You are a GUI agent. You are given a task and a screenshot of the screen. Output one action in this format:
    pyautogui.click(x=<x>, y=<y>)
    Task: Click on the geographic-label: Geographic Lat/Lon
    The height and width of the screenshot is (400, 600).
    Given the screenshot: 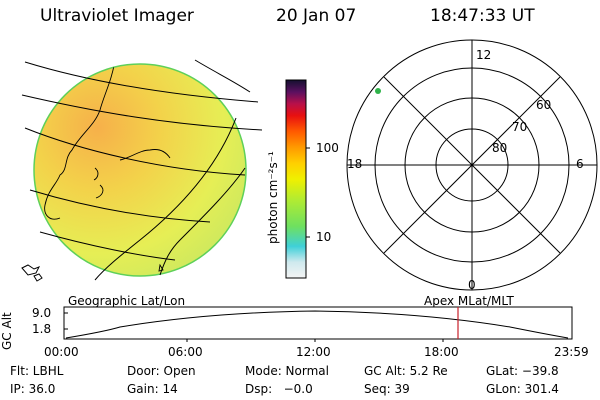 What is the action you would take?
    pyautogui.click(x=127, y=301)
    